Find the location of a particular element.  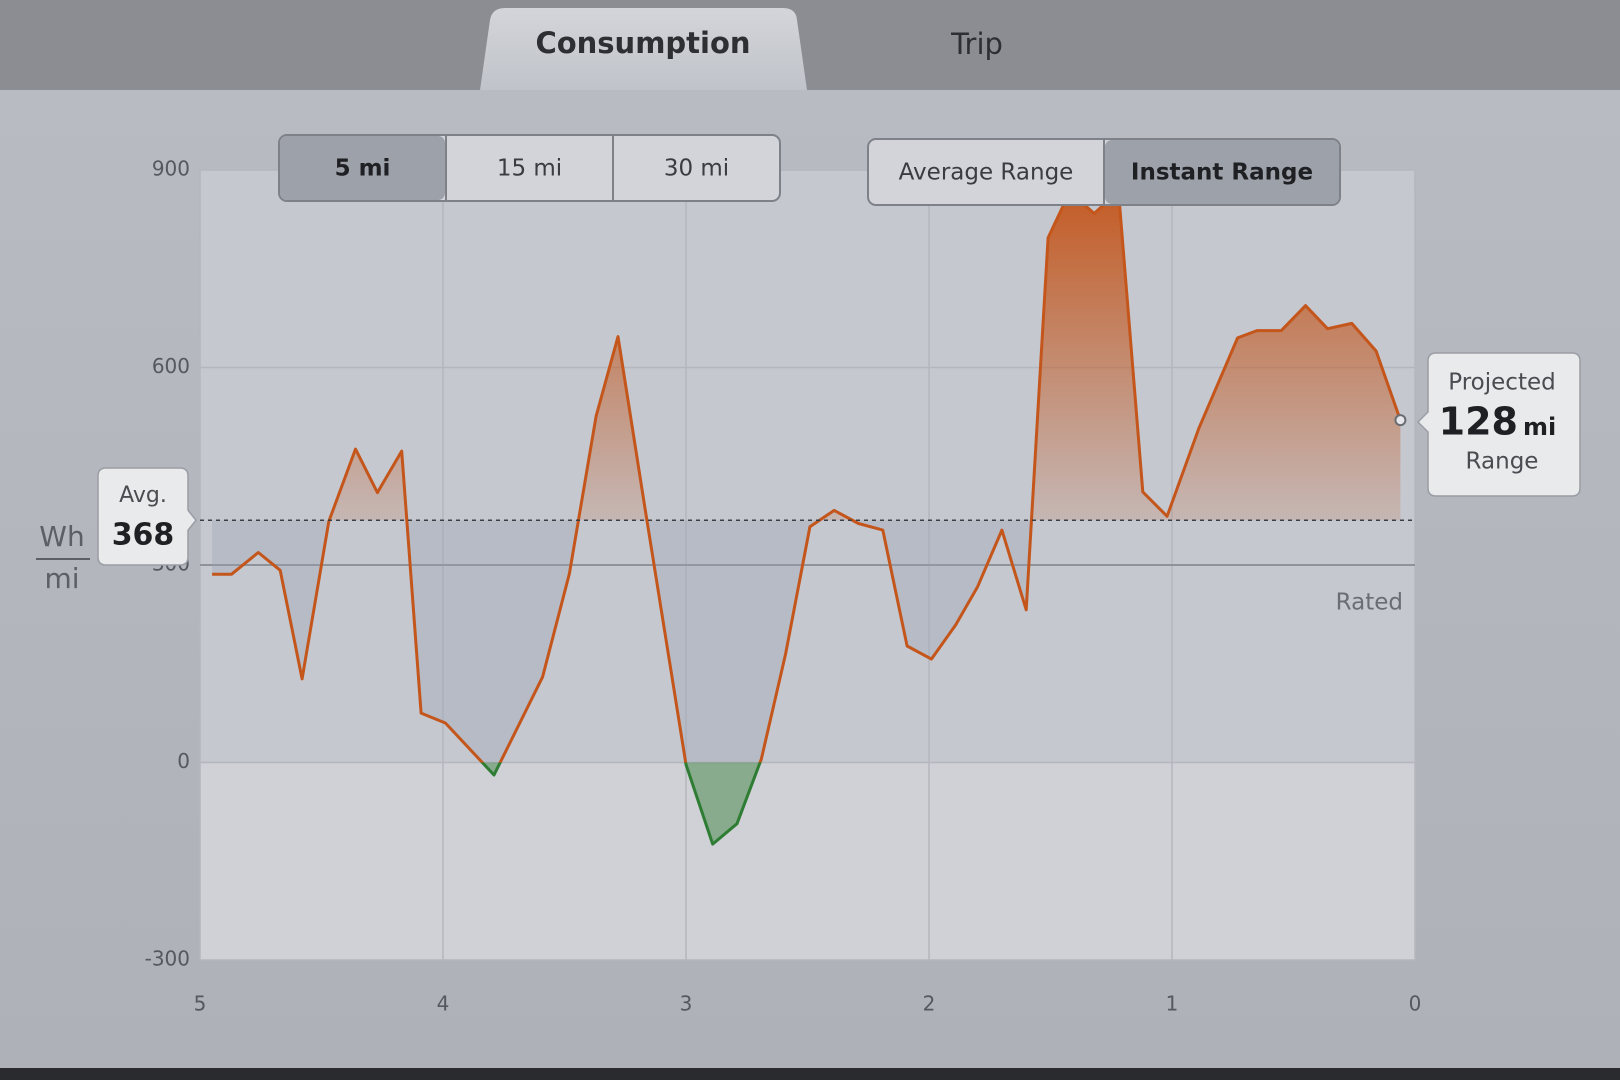

projected-caption: Range is located at coordinates (1502, 462).